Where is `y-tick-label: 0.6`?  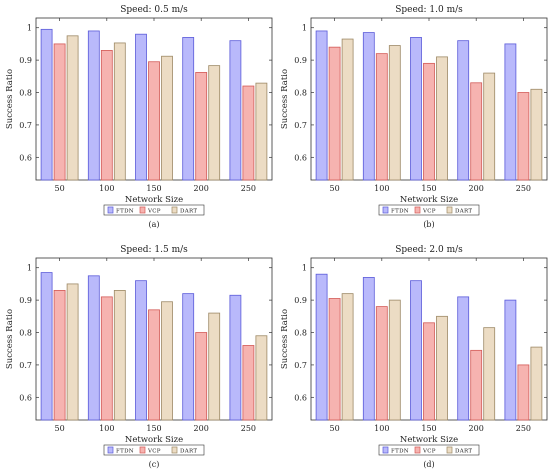 y-tick-label: 0.6 is located at coordinates (300, 397).